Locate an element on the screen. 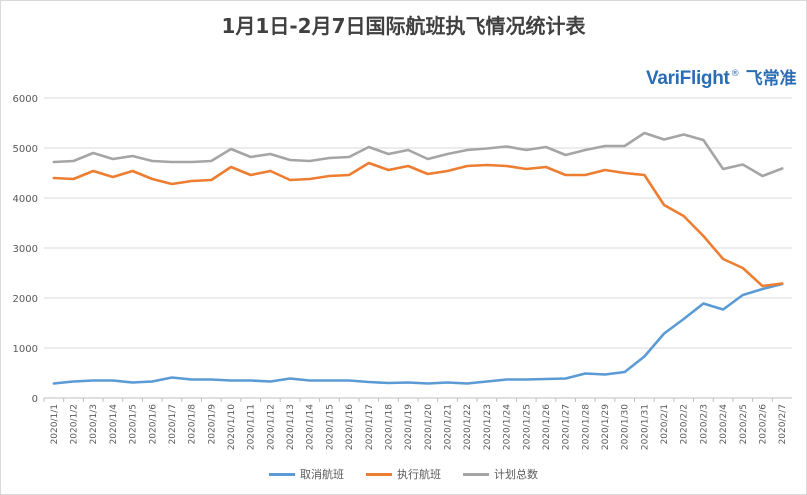 Image resolution: width=807 pixels, height=495 pixels. x-tick-label: 2020/1/19 is located at coordinates (409, 427).